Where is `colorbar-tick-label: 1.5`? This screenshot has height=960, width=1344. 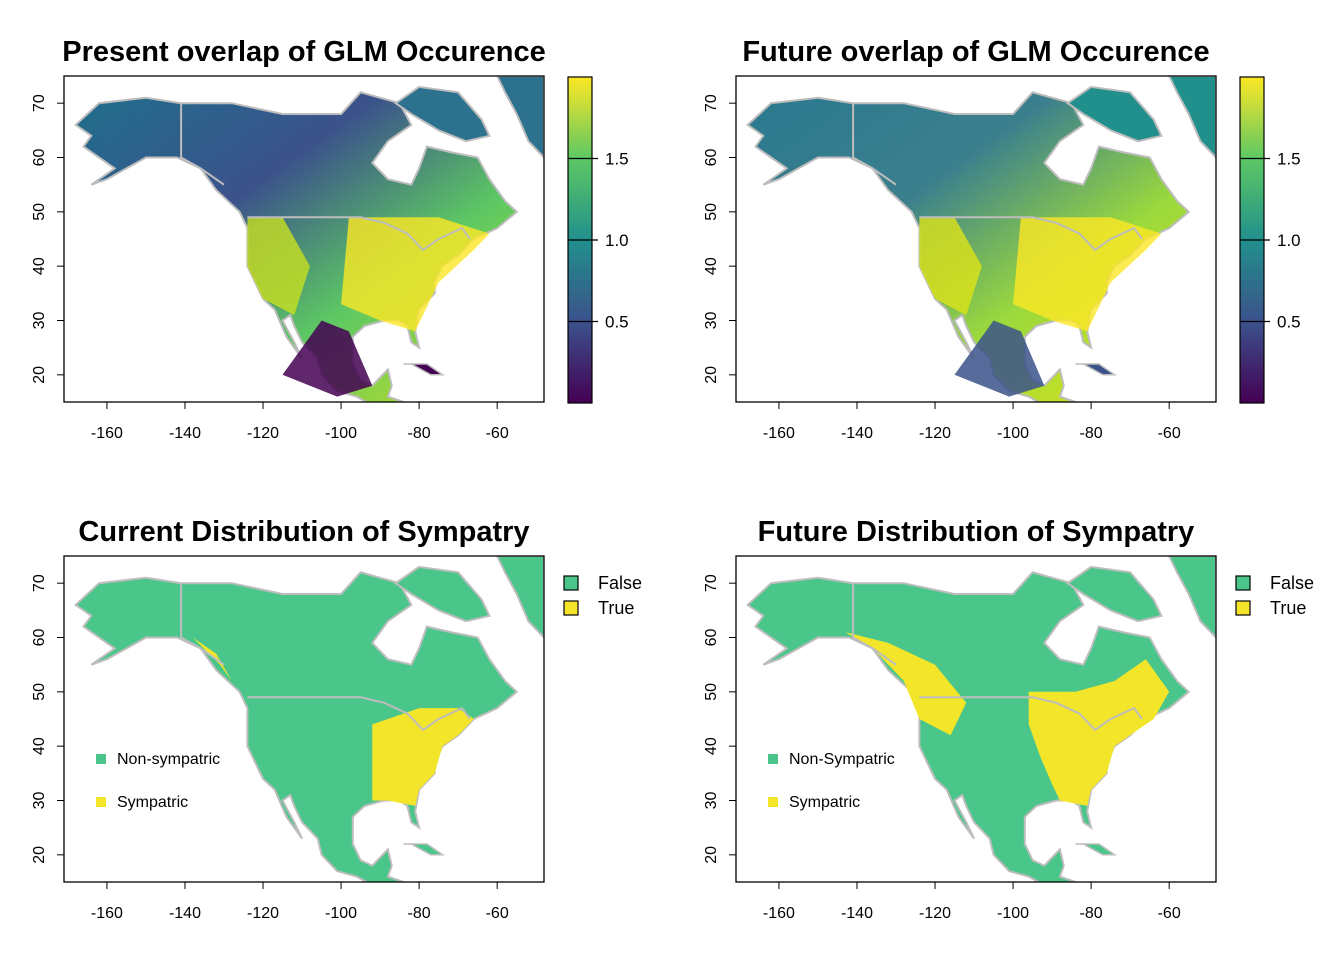
colorbar-tick-label: 1.5 is located at coordinates (1289, 159).